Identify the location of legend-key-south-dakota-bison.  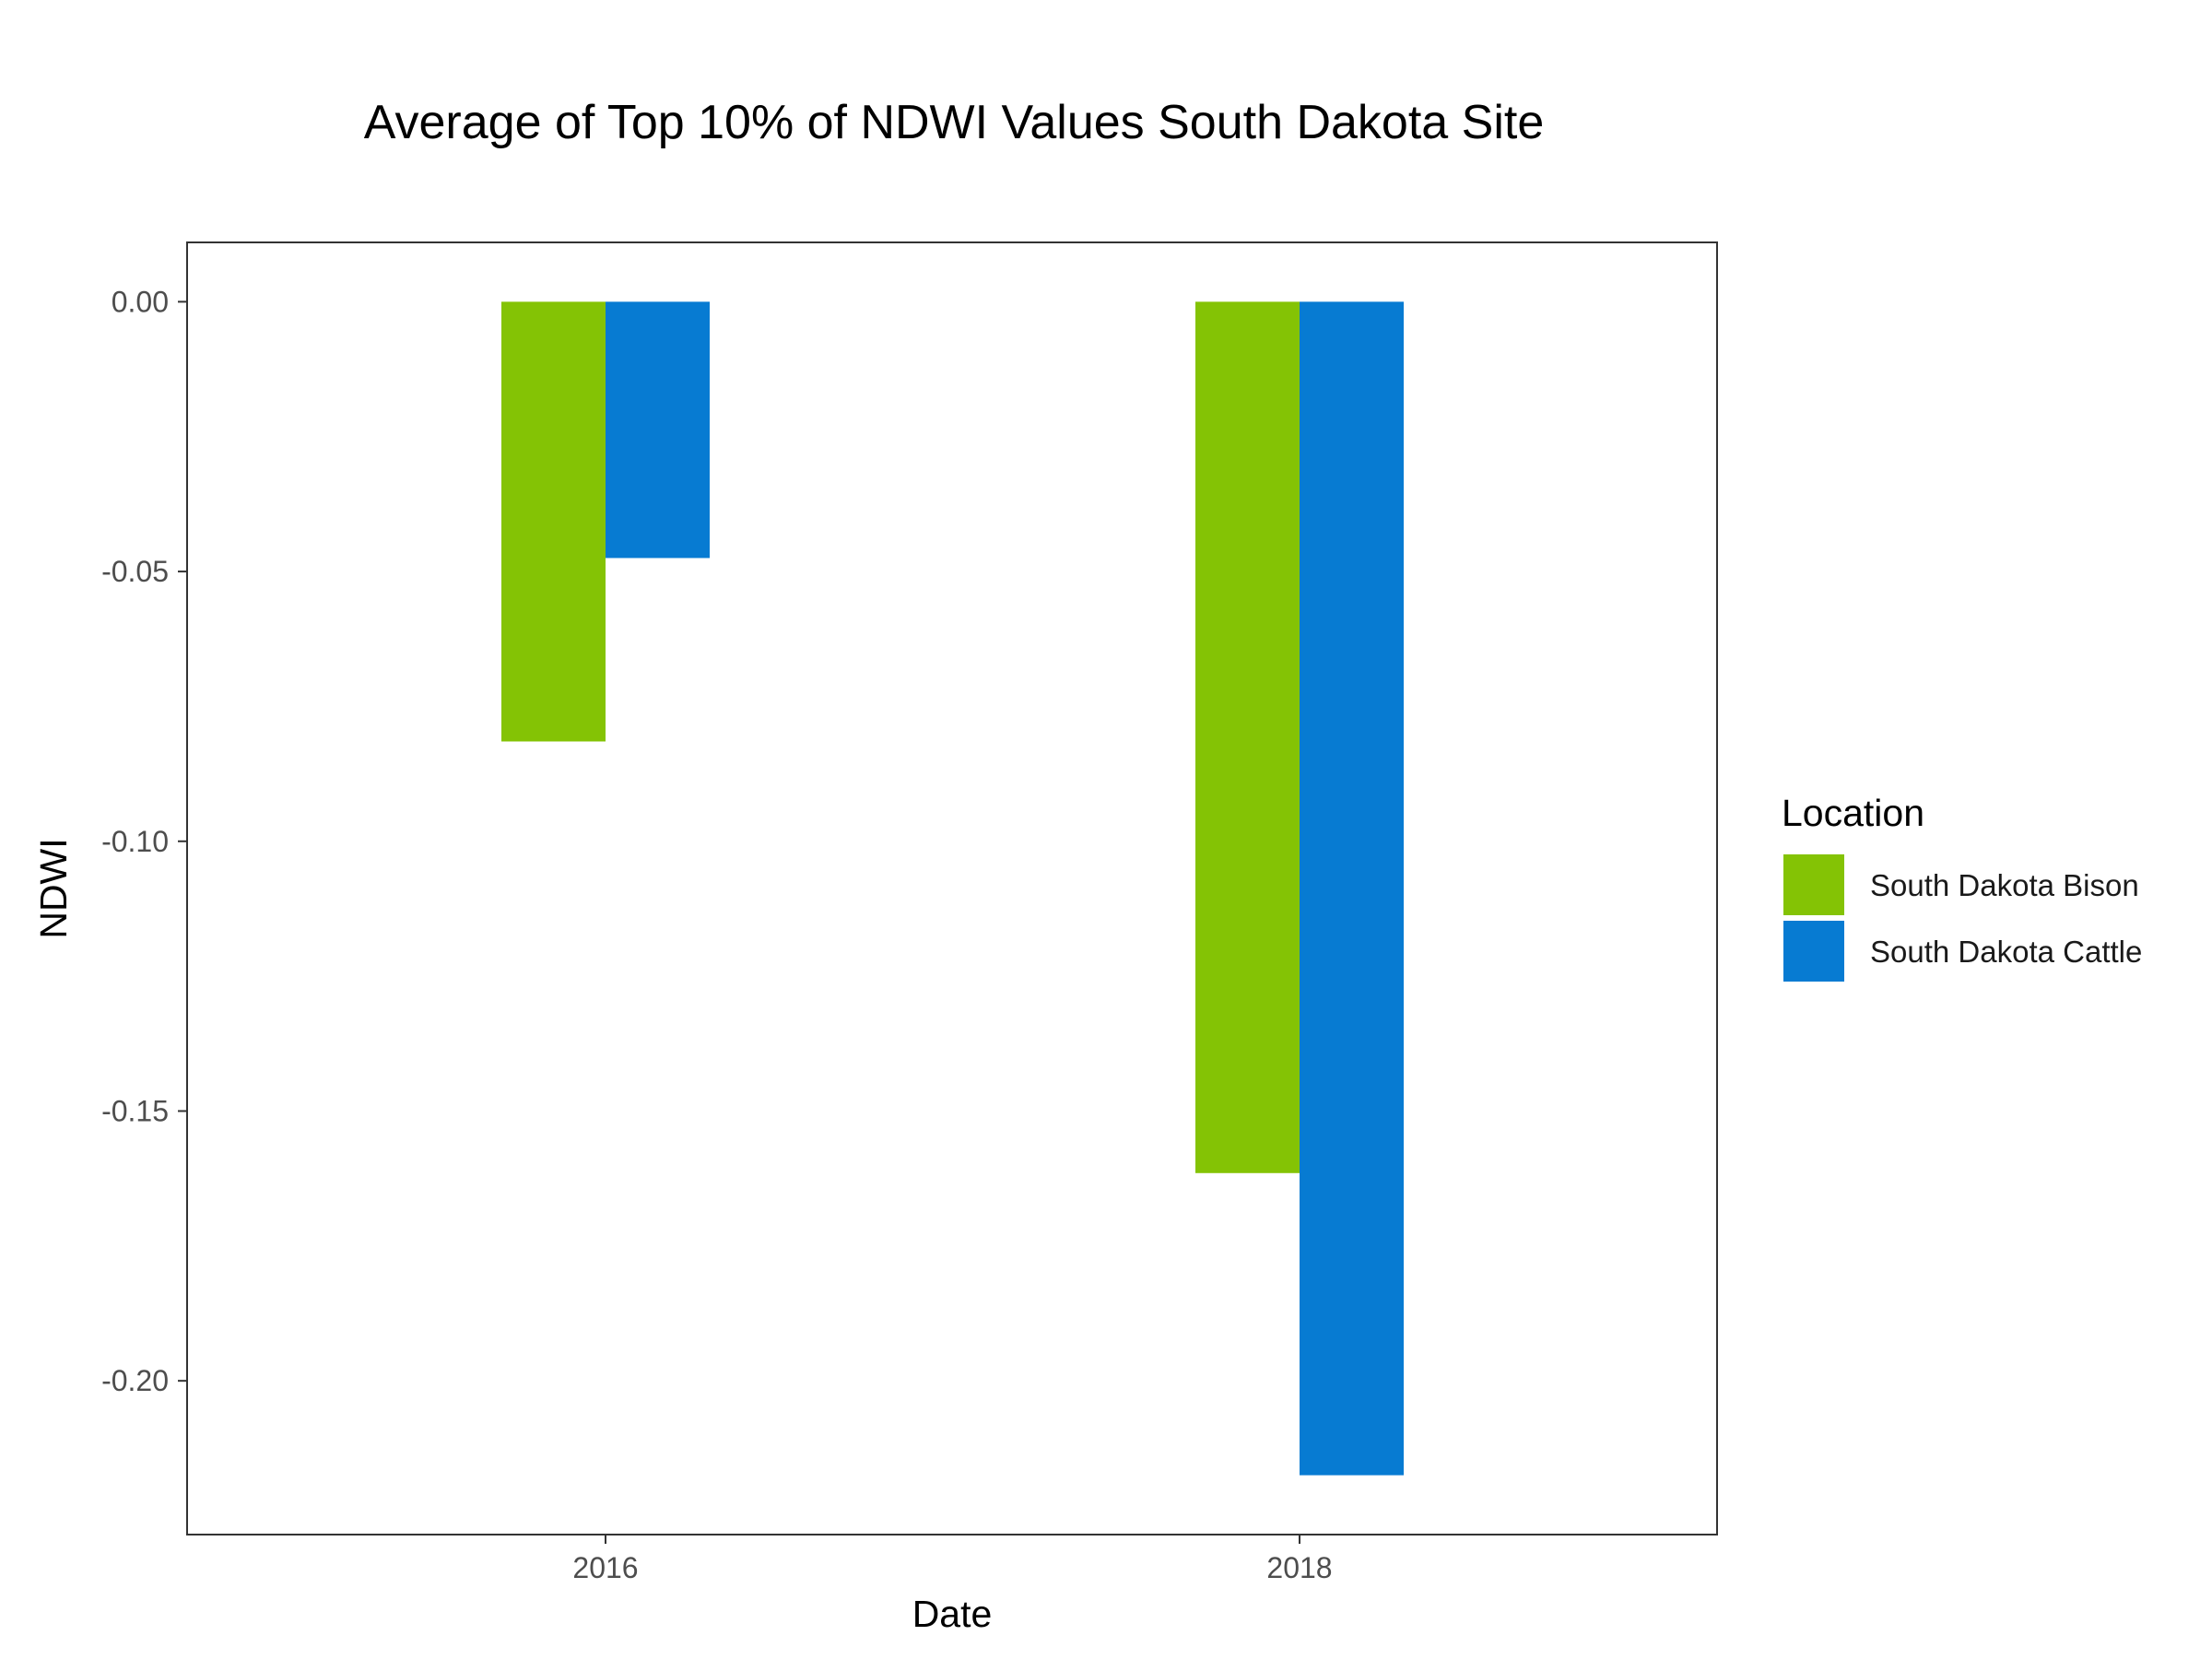
(1813, 884).